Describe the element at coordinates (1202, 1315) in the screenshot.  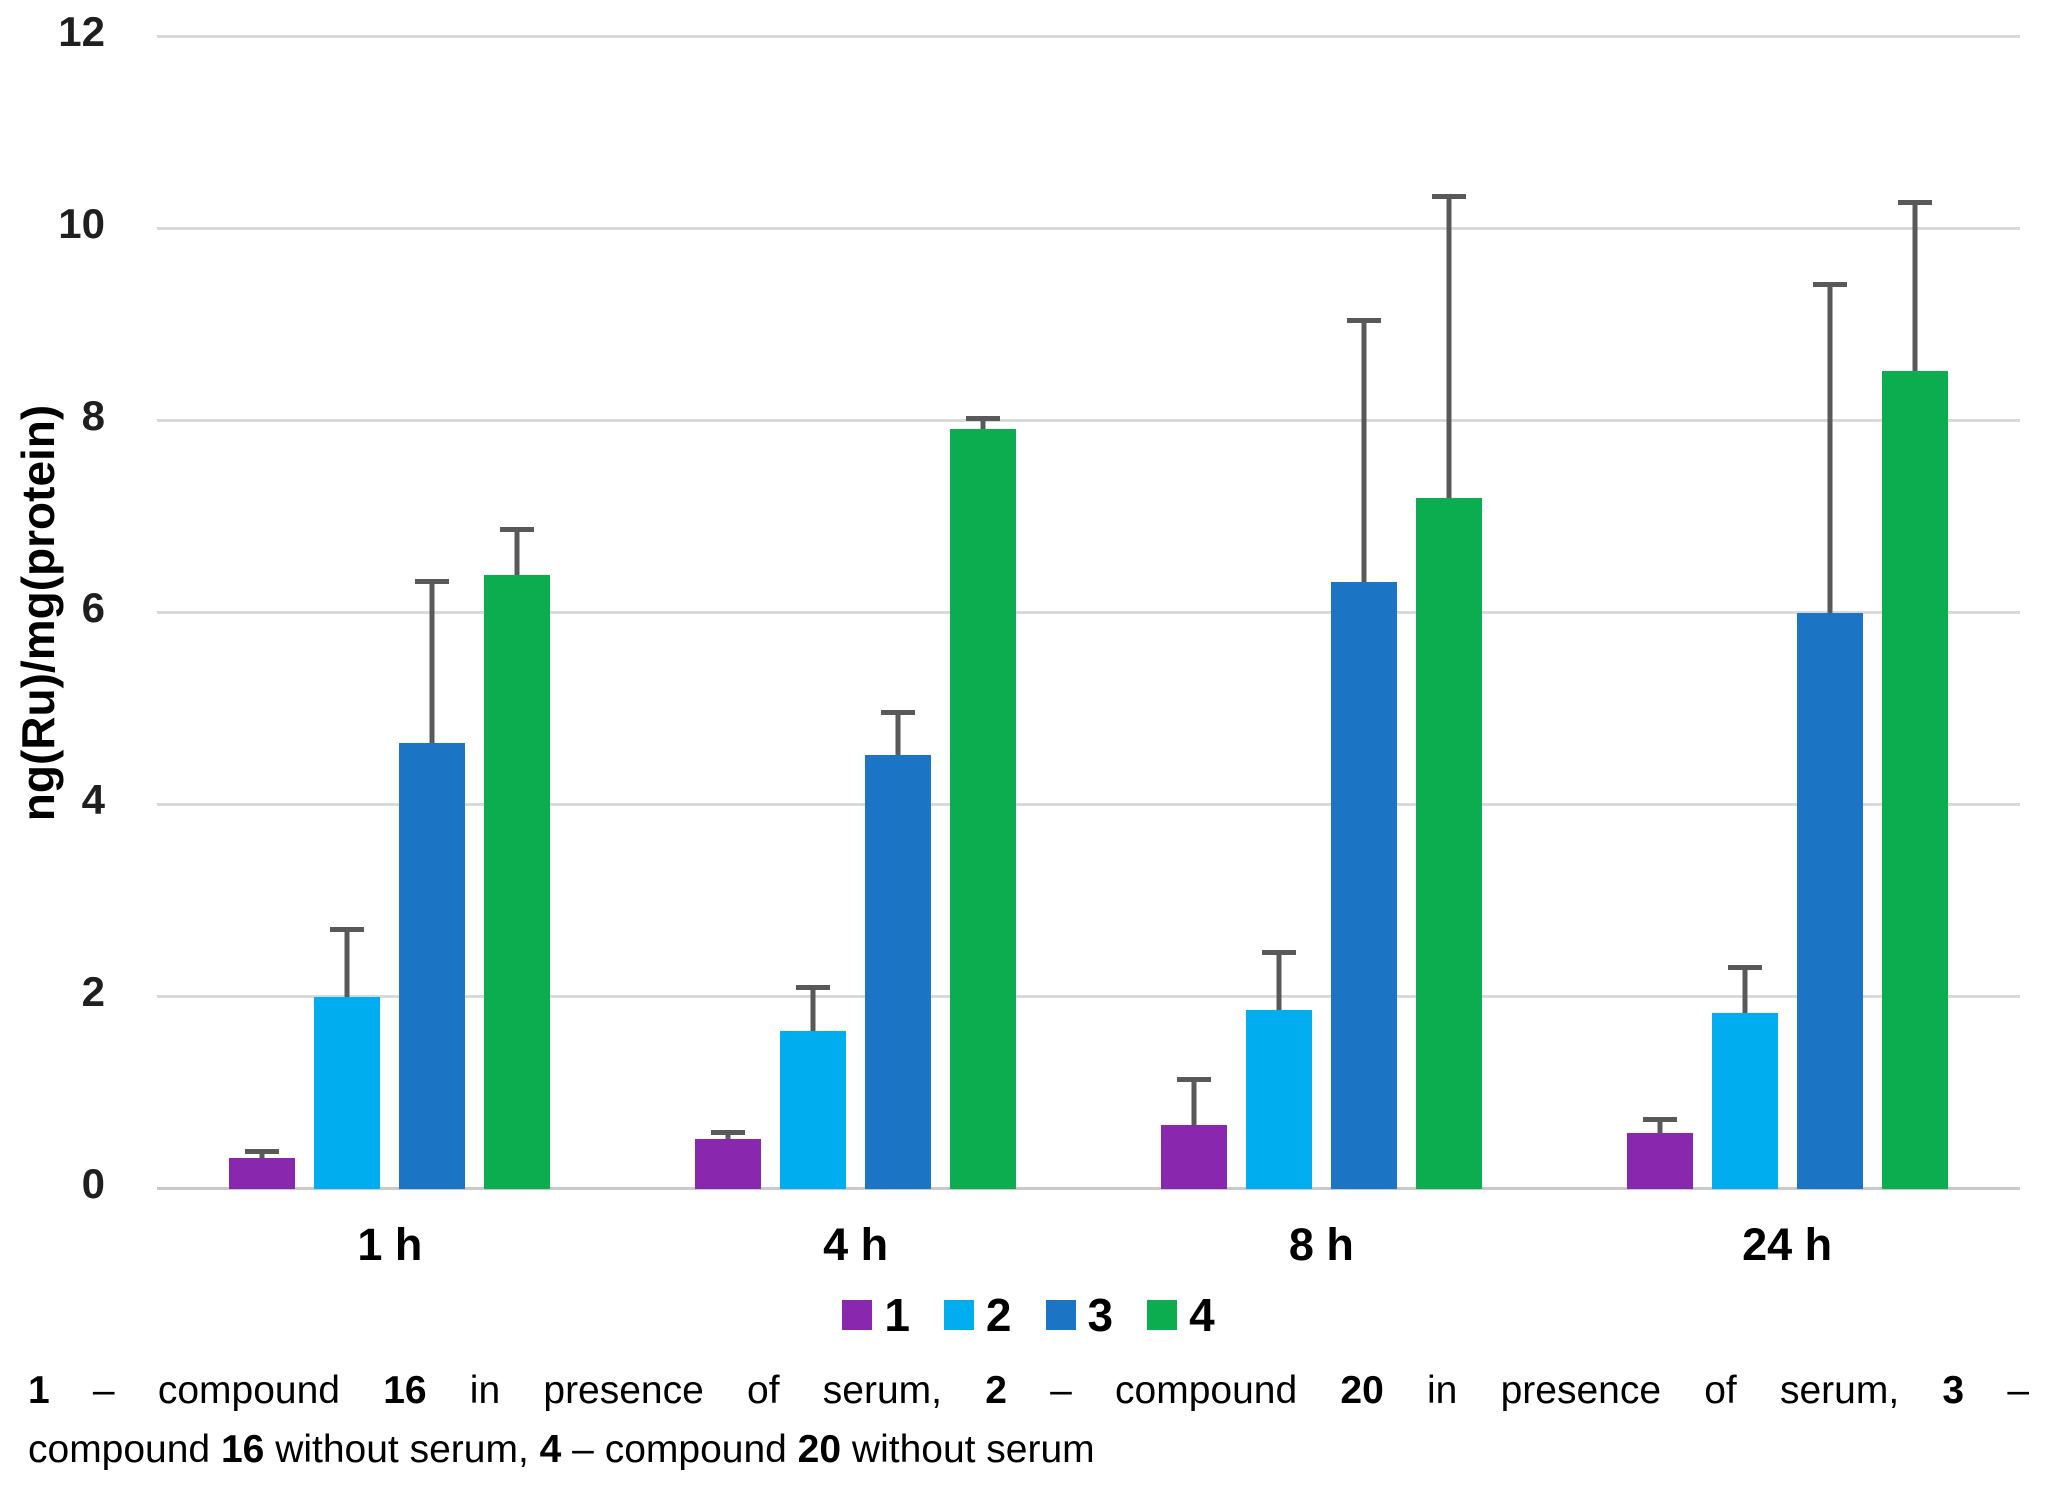
I see `legend-label: 4` at that location.